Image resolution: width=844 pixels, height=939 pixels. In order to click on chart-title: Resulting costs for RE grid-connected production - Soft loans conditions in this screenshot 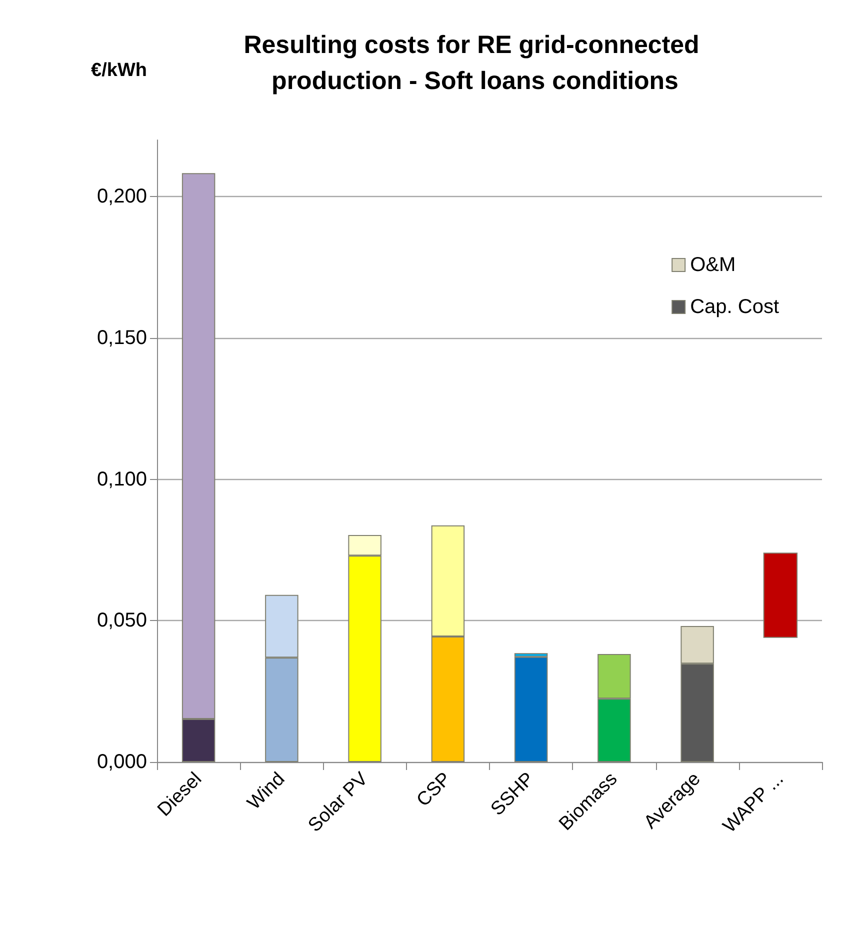, I will do `click(475, 63)`.